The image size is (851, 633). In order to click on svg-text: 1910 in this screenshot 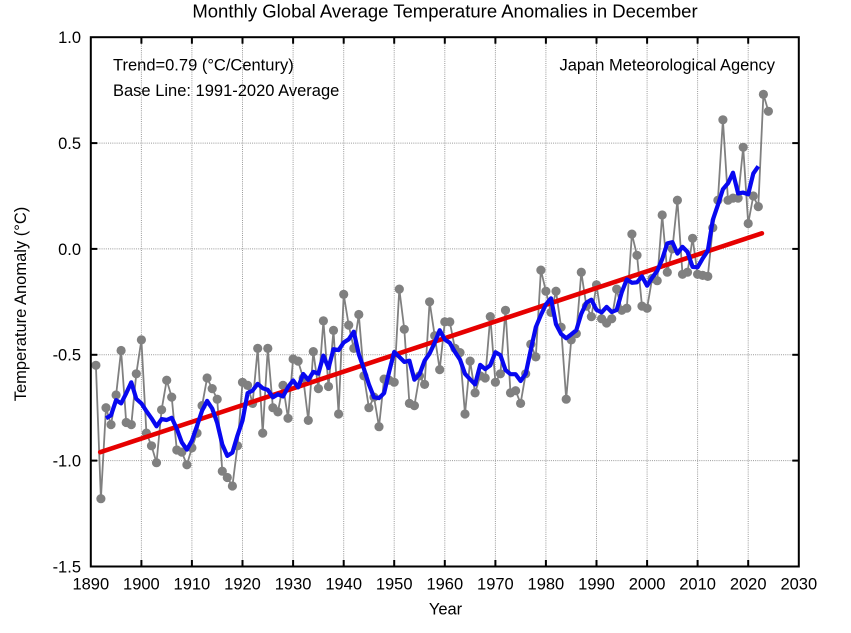, I will do `click(192, 585)`.